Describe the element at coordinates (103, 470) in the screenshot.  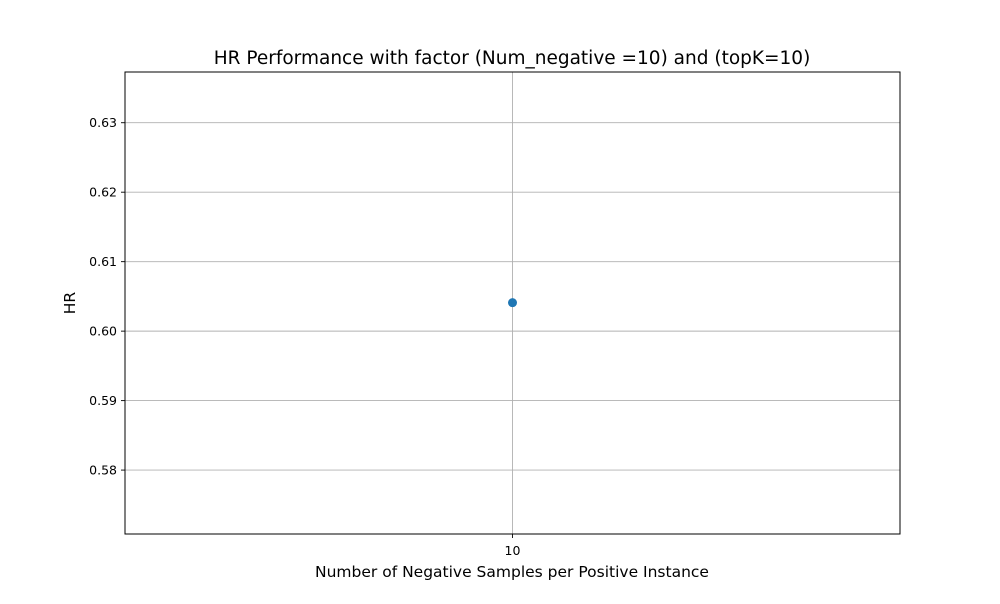
I see `y-tick-label: 0.58` at that location.